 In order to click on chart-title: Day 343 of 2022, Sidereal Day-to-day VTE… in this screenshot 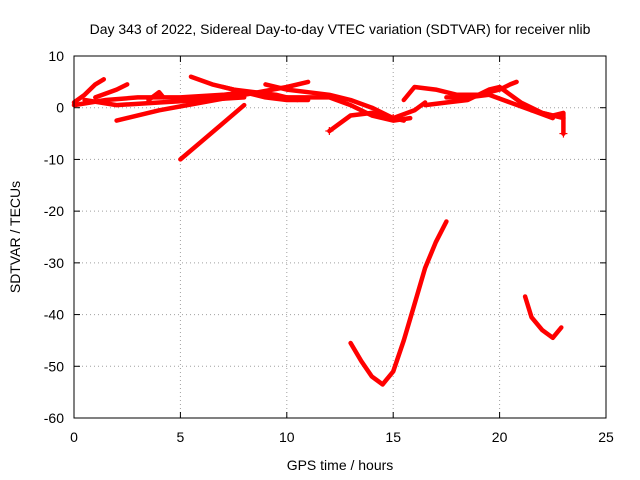, I will do `click(340, 29)`.